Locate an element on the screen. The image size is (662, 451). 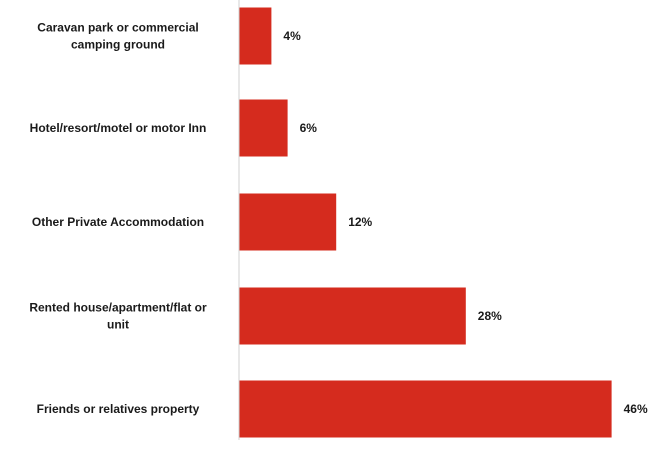
category-label-line: camping ground is located at coordinates (118, 45).